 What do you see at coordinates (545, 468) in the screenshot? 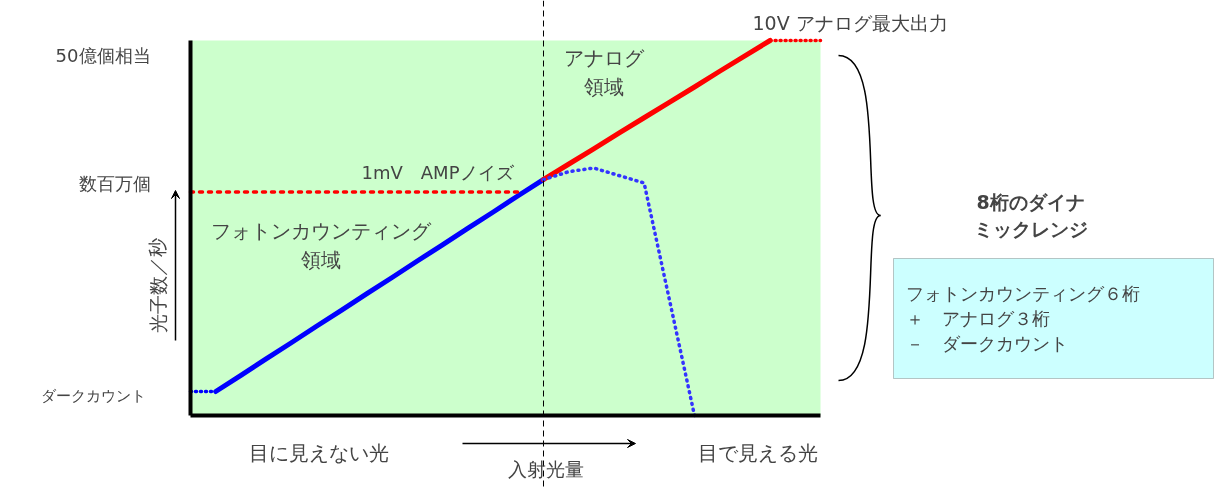
I see `x-axis-title: 入射光量` at bounding box center [545, 468].